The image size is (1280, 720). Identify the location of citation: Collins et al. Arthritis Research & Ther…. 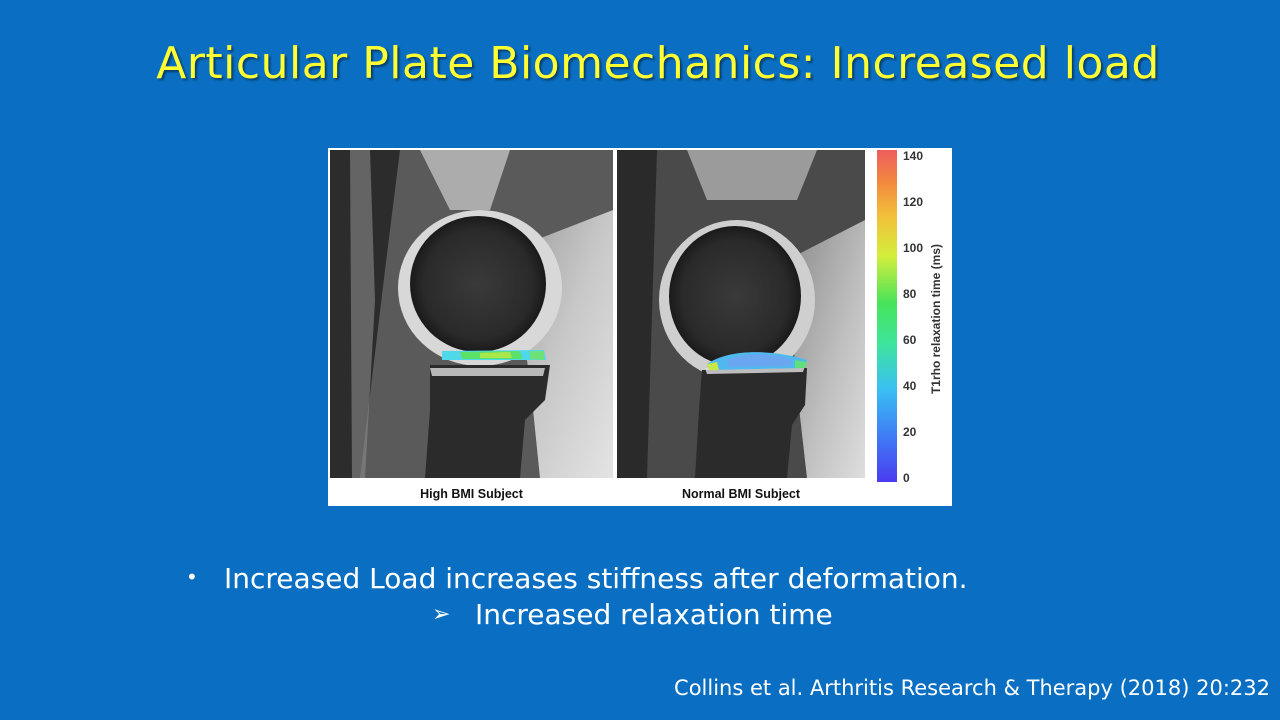
(972, 688).